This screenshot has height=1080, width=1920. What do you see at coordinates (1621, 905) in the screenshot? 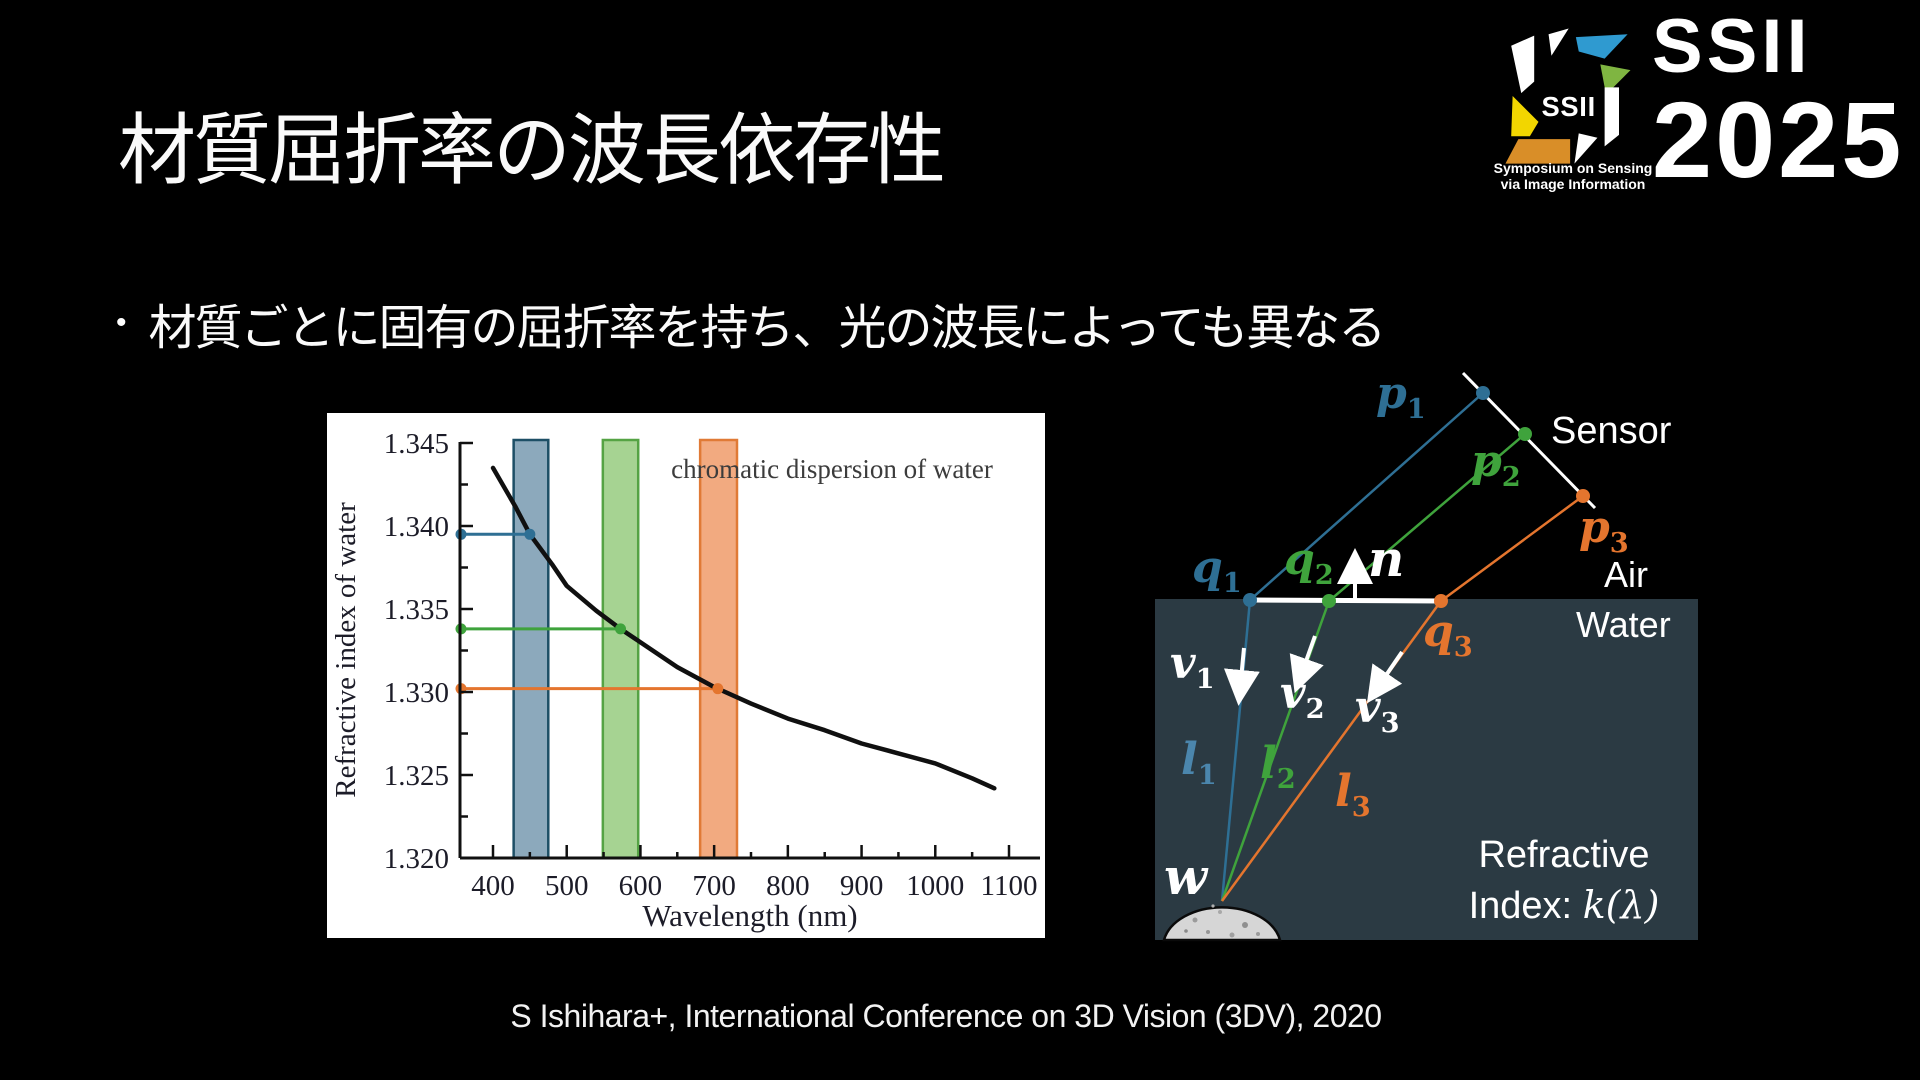
I see `k-lambda-expression: k(λ)` at bounding box center [1621, 905].